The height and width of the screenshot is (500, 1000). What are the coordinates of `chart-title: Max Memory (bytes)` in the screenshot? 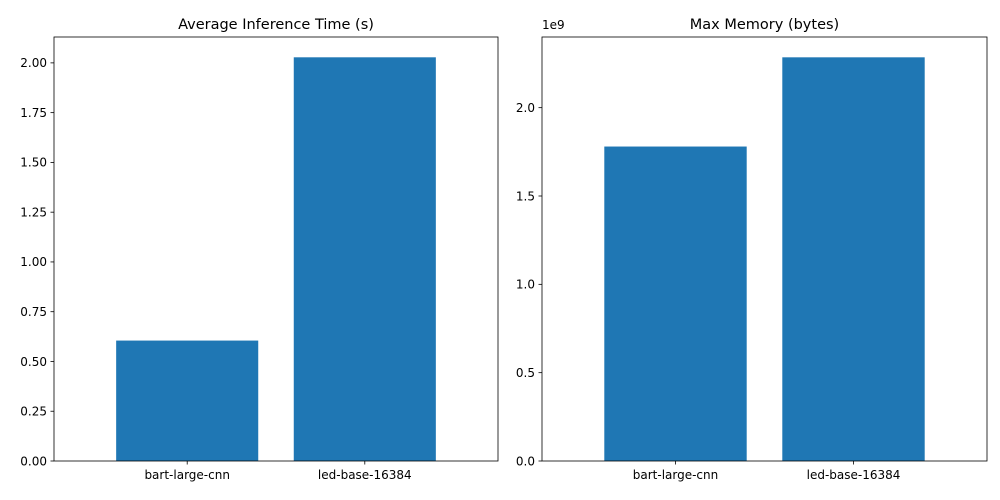 It's located at (764, 25).